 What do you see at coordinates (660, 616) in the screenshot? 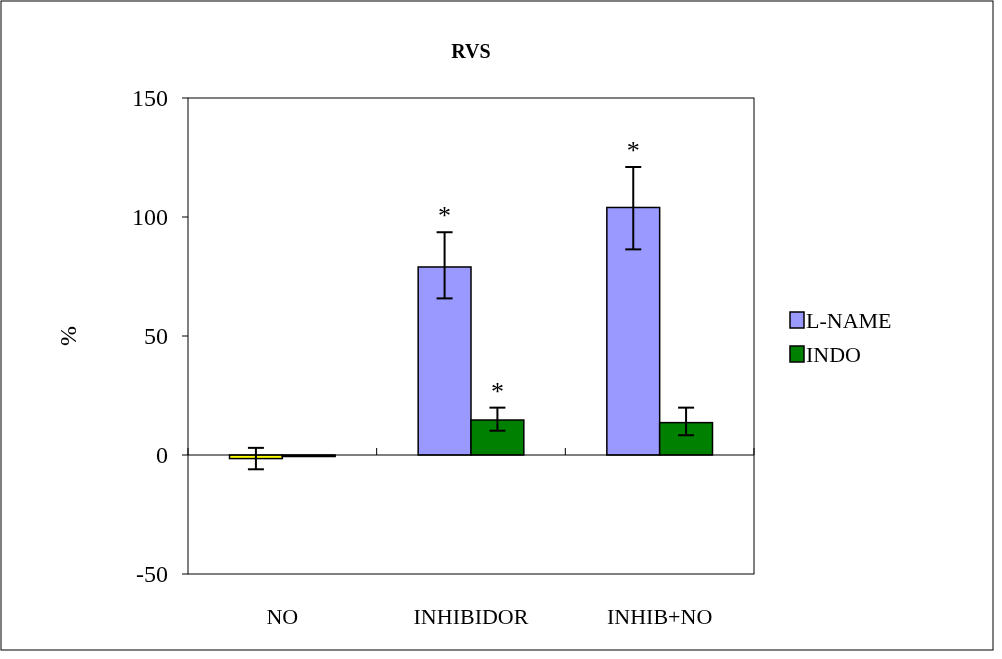
I see `x-tick-label: INHIB+NO` at bounding box center [660, 616].